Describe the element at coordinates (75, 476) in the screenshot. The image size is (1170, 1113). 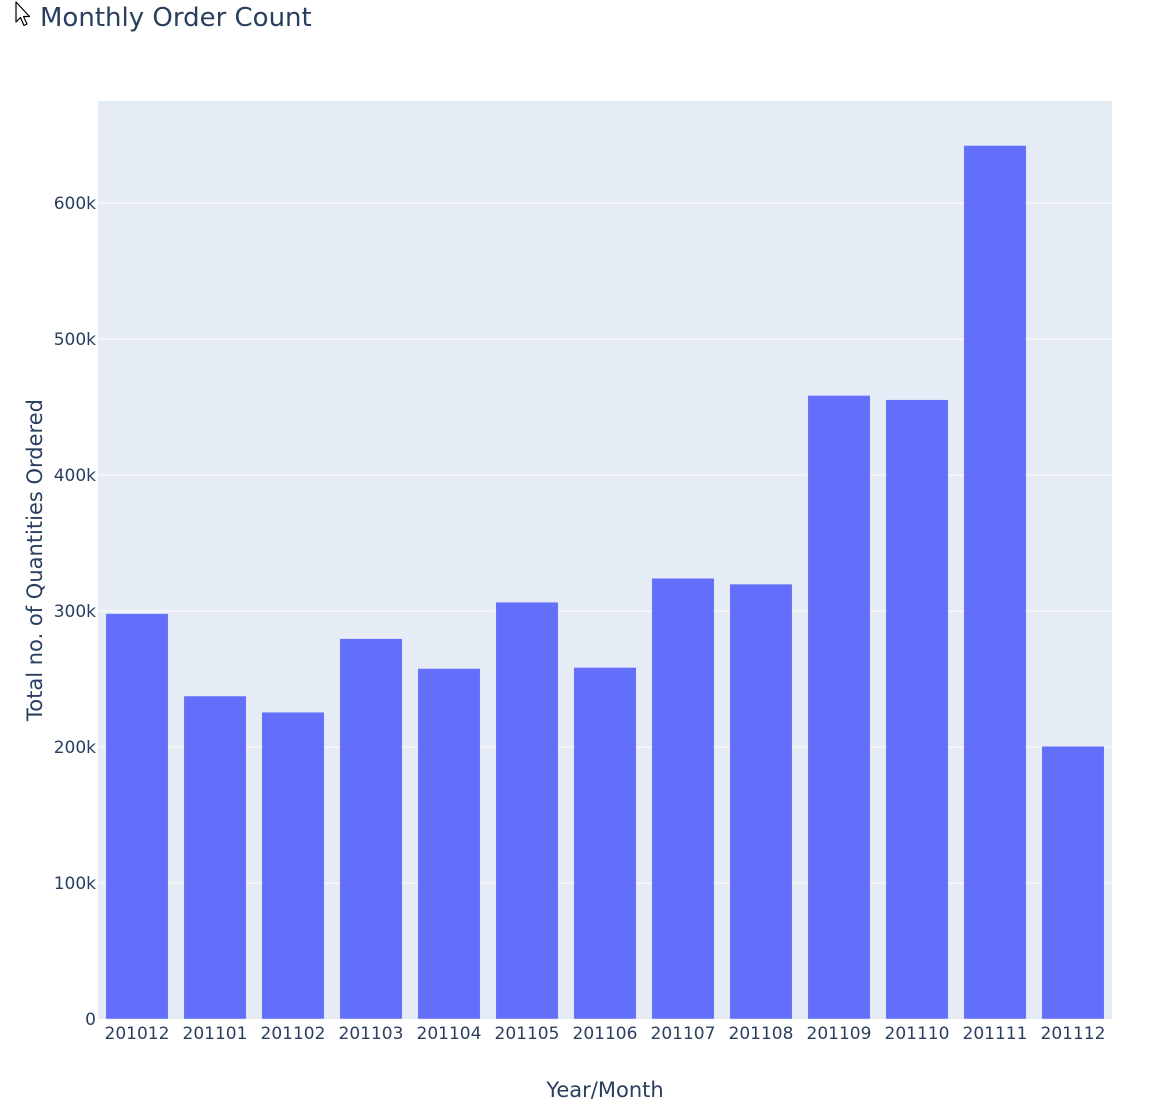
I see `y-tick-label: 400k` at that location.